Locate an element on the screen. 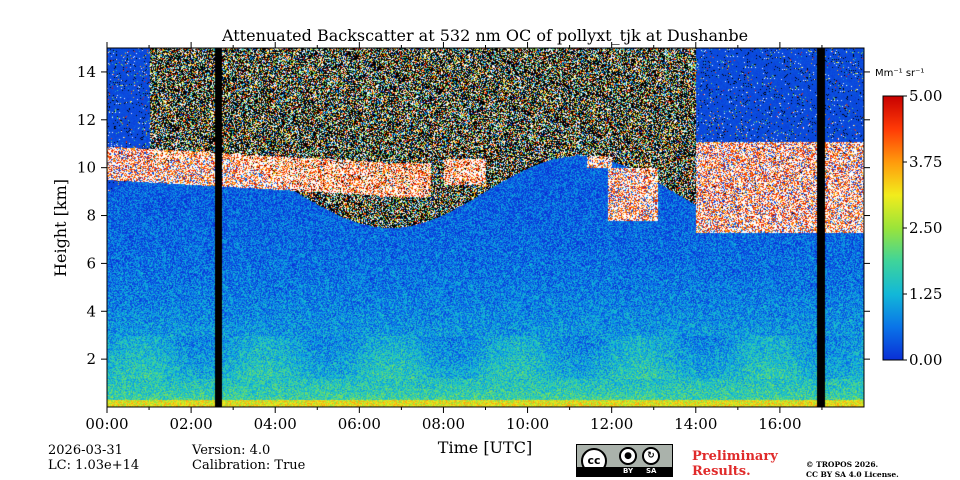 The image size is (960, 480). x-tick-label: 08:00 is located at coordinates (443, 424).